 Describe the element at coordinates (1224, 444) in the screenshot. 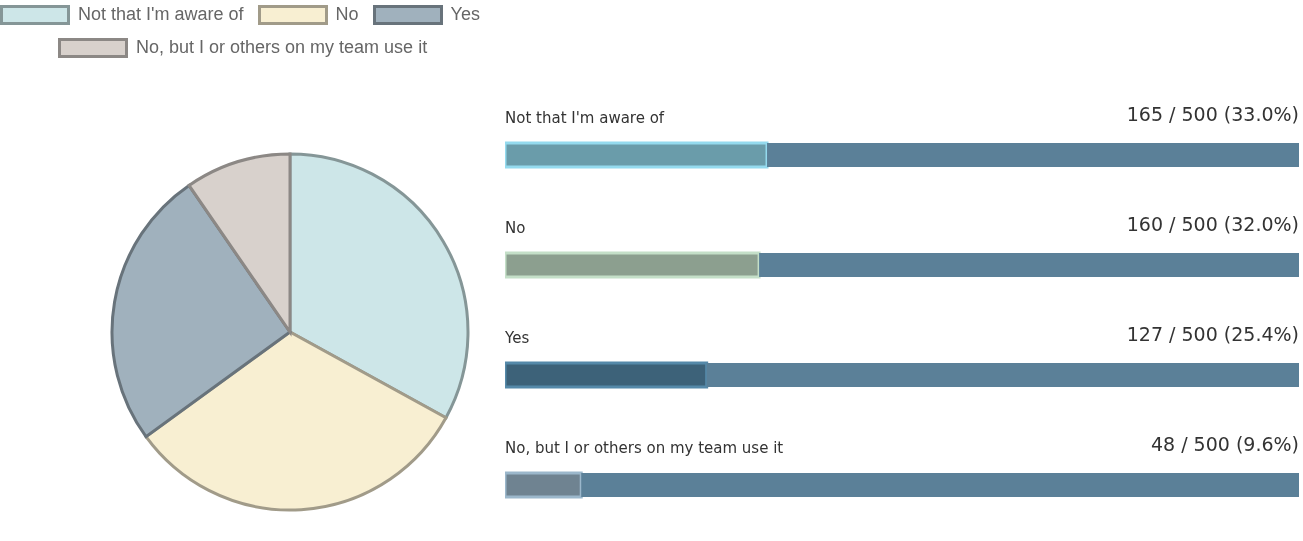

I see `annotation: 48 / 500 (9.6%)` at that location.